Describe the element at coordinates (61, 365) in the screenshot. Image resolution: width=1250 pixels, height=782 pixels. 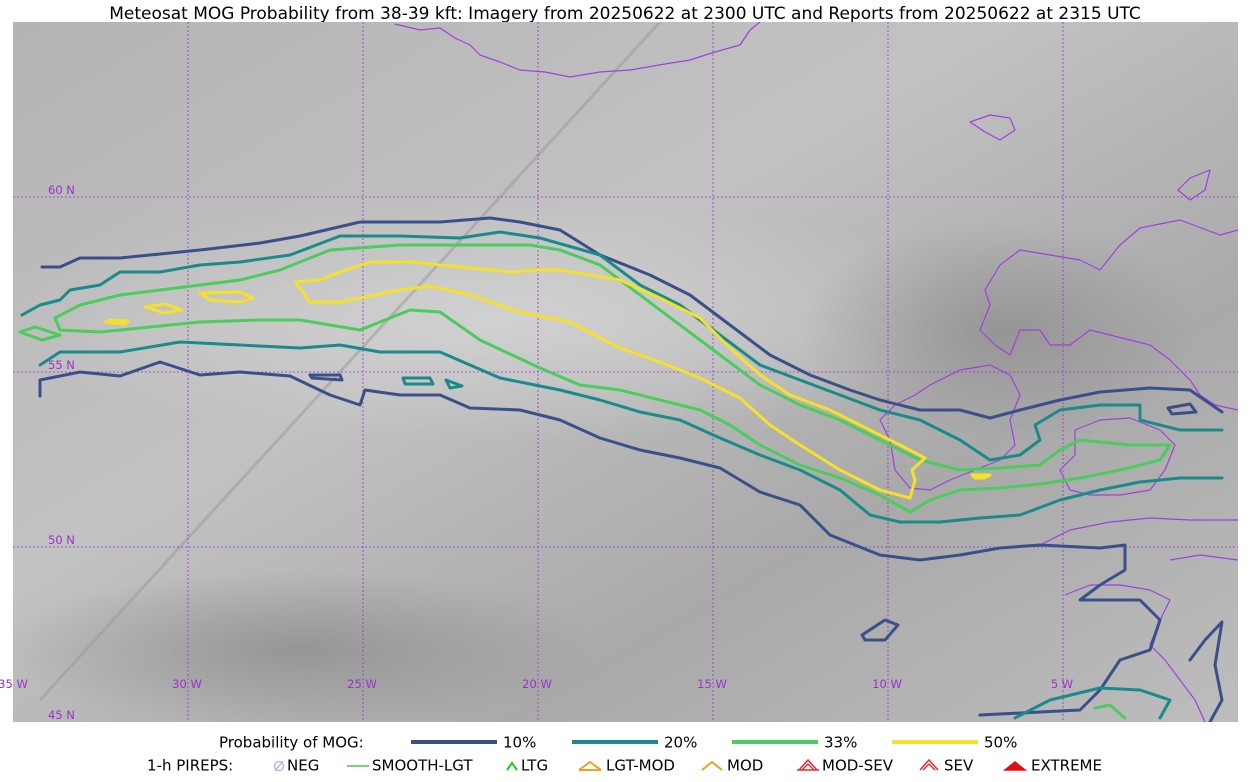
I see `lat-label: 55 N` at that location.